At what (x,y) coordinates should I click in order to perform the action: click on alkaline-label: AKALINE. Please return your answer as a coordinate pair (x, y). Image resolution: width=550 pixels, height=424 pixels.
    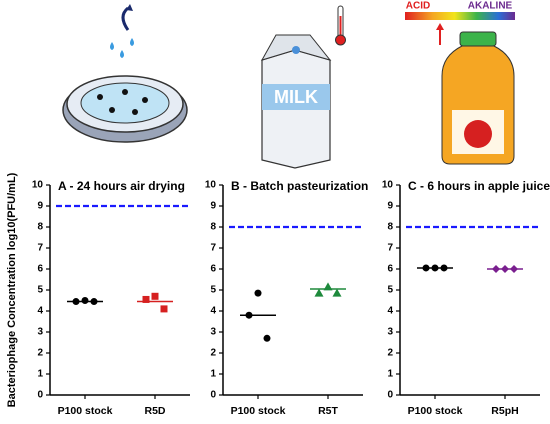
    Looking at the image, I should click on (490, 6).